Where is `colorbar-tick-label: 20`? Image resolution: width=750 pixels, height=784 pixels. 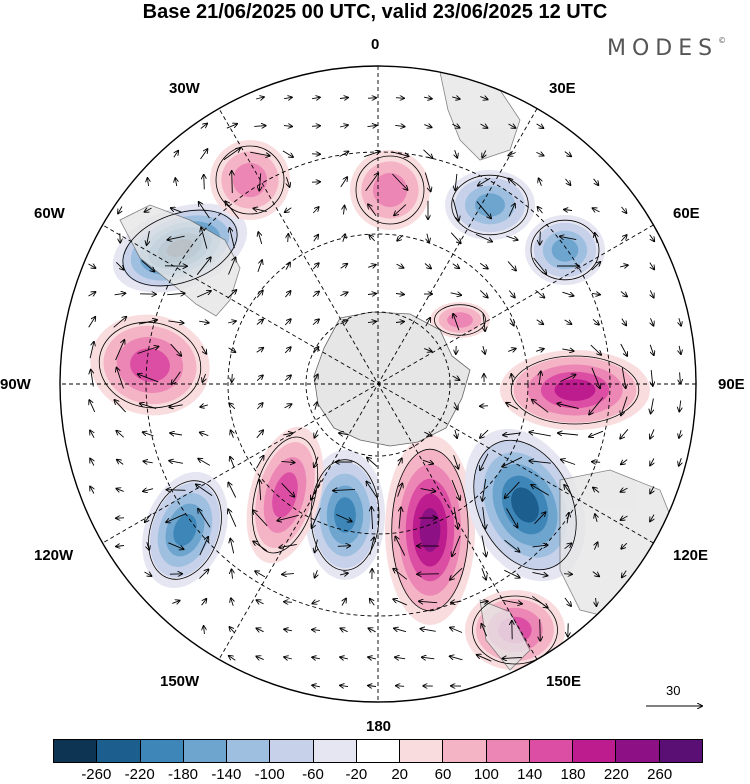 colorbar-tick-label: 20 is located at coordinates (399, 774).